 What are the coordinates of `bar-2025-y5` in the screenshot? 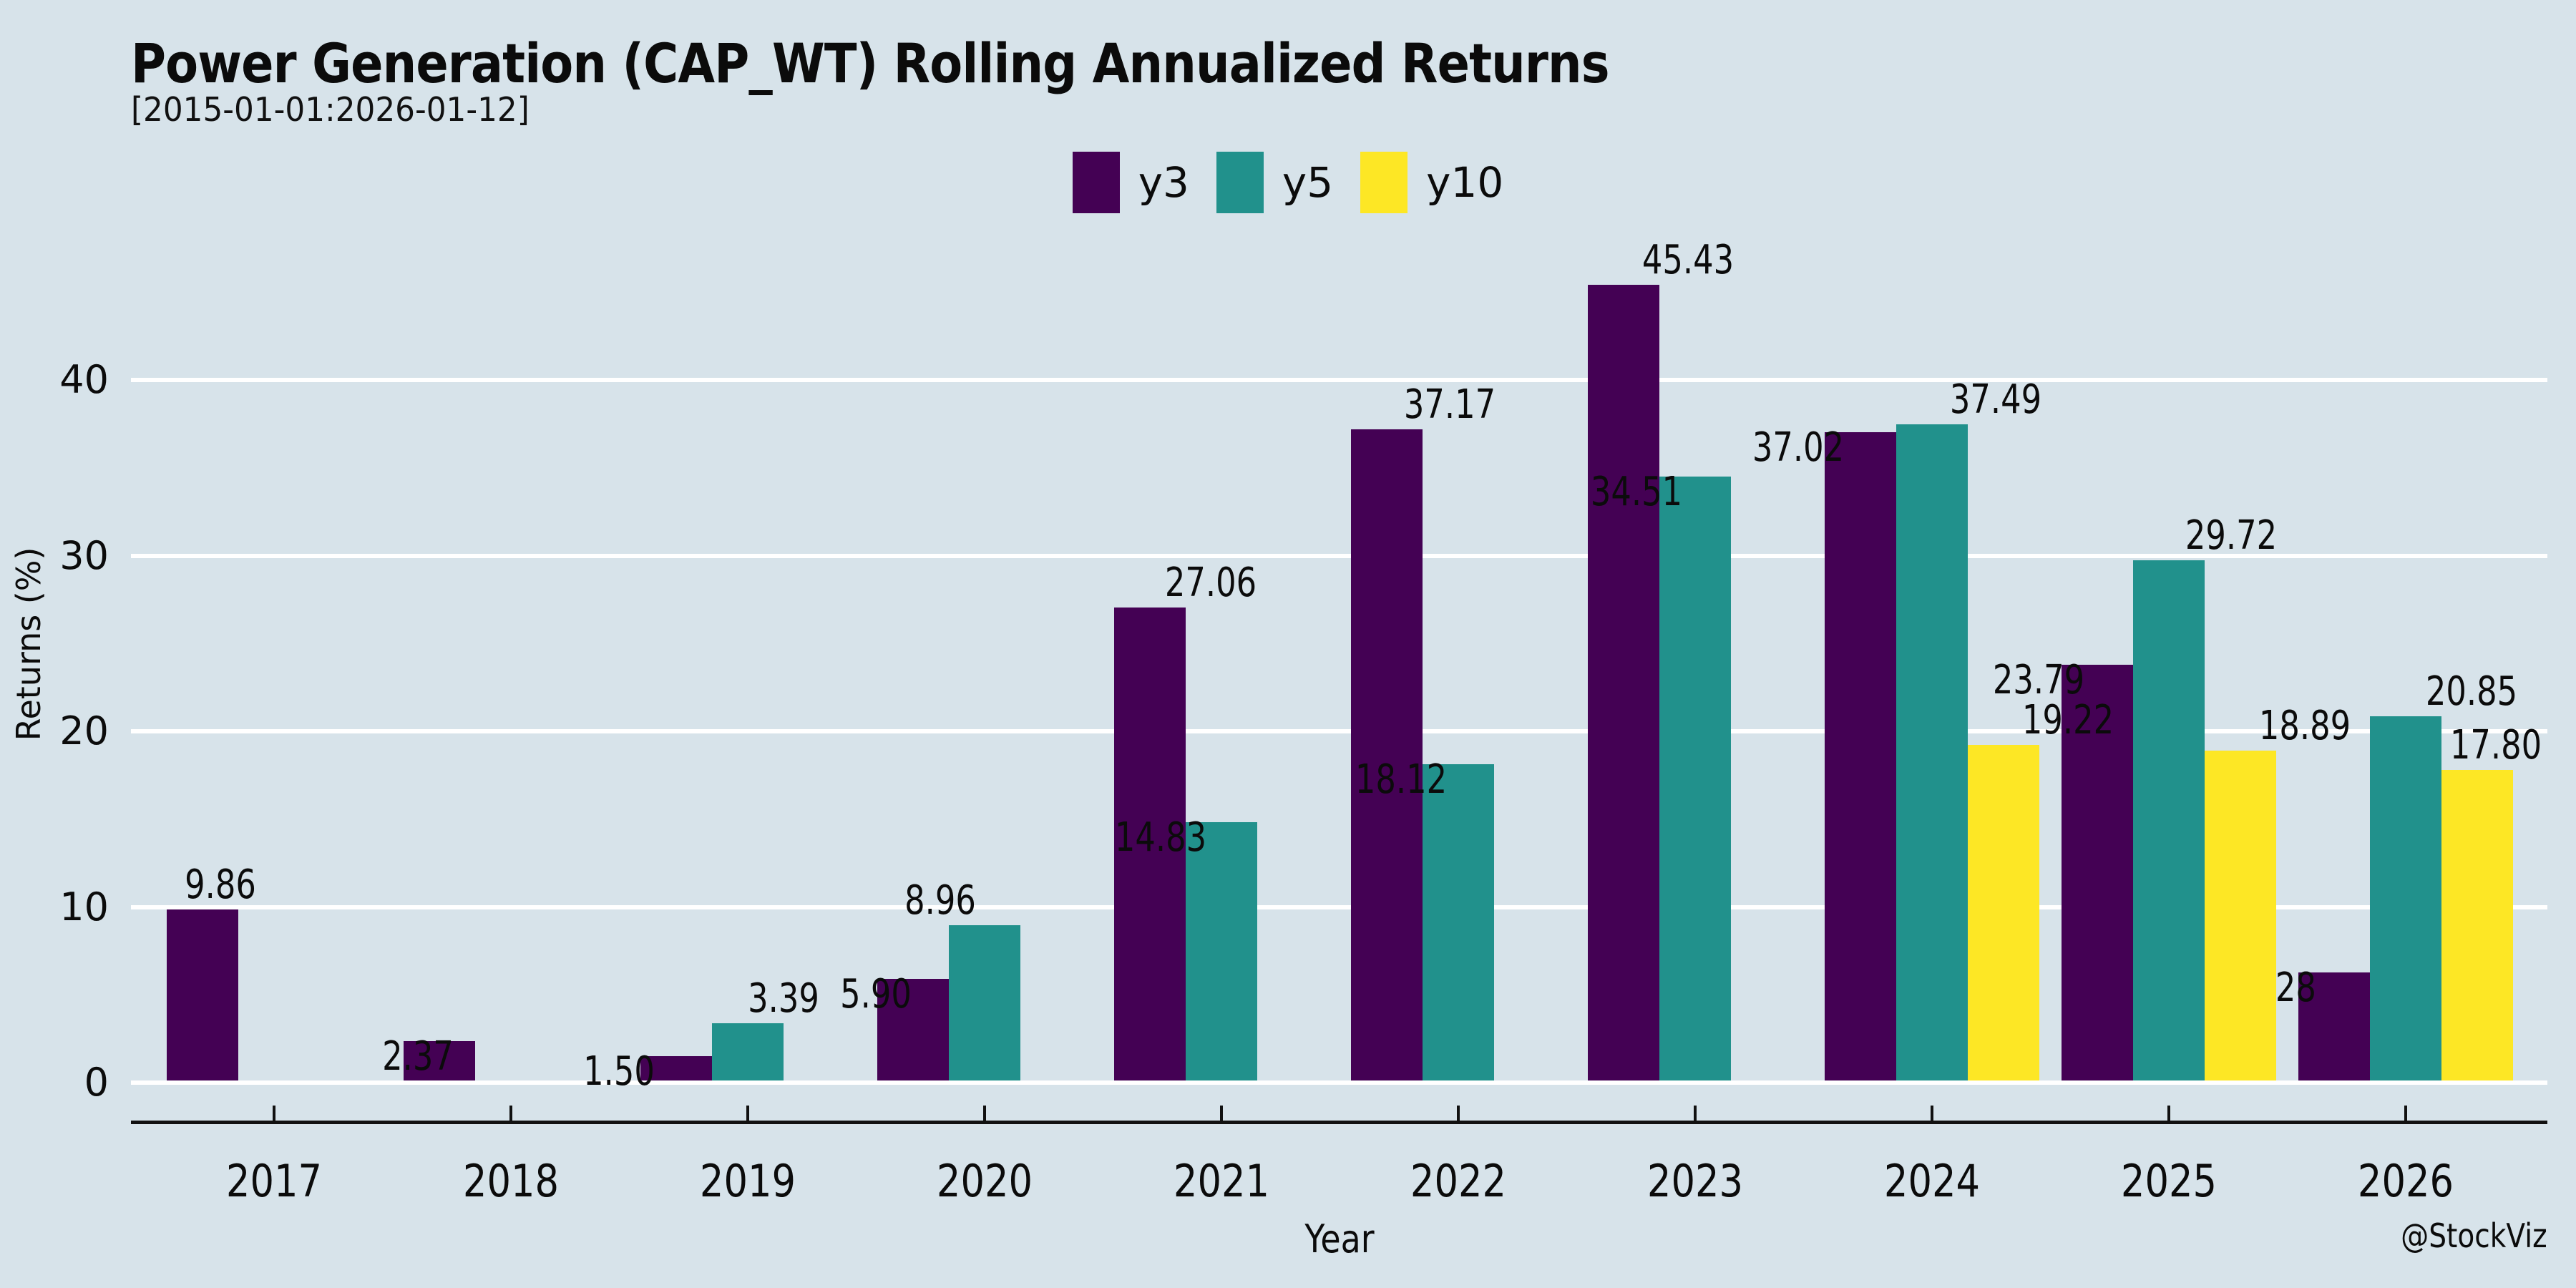 It's located at (2169, 820).